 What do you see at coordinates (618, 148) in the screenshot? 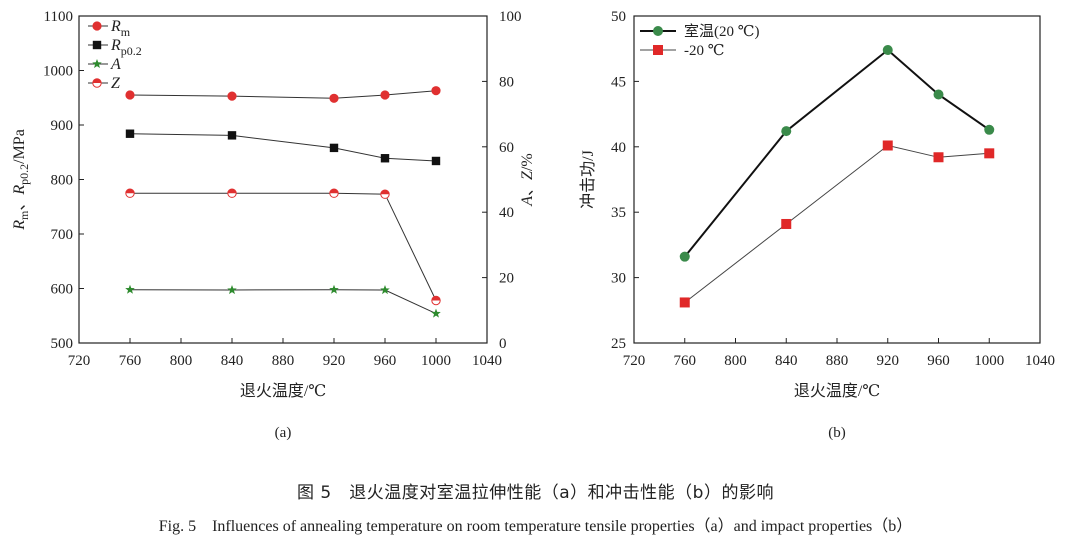
I see `panel-b-y-tick-label: 40` at bounding box center [618, 148].